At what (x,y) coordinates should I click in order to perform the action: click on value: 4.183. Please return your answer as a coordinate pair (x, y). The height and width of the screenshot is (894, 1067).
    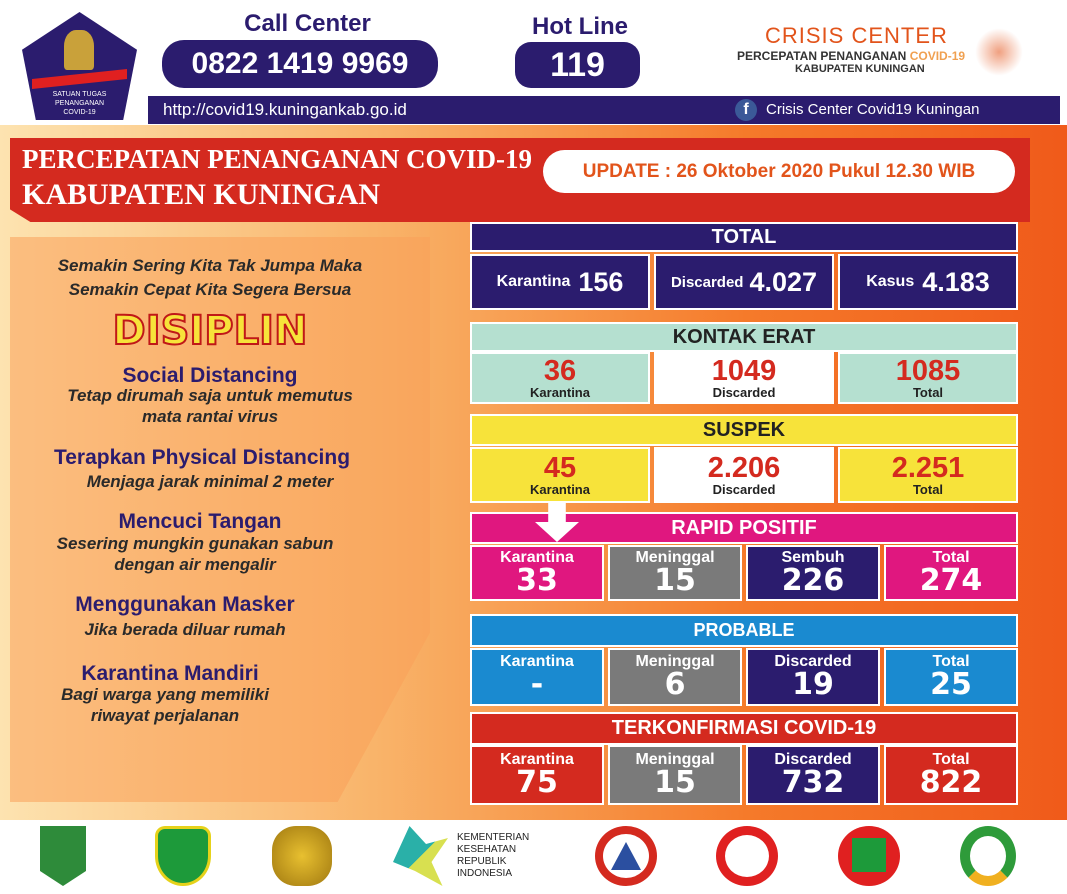
    Looking at the image, I should click on (956, 281).